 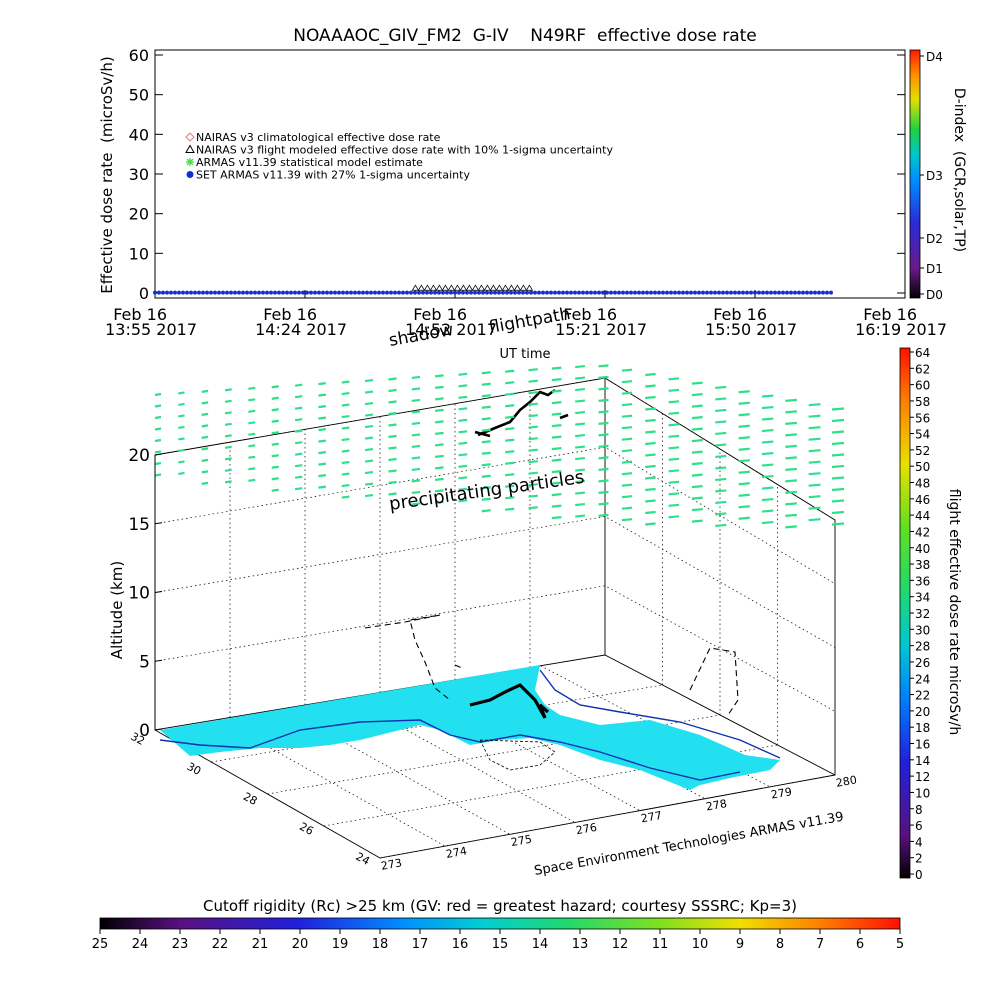 I want to click on rc-colorbar-tick-label: 13, so click(x=580, y=944).